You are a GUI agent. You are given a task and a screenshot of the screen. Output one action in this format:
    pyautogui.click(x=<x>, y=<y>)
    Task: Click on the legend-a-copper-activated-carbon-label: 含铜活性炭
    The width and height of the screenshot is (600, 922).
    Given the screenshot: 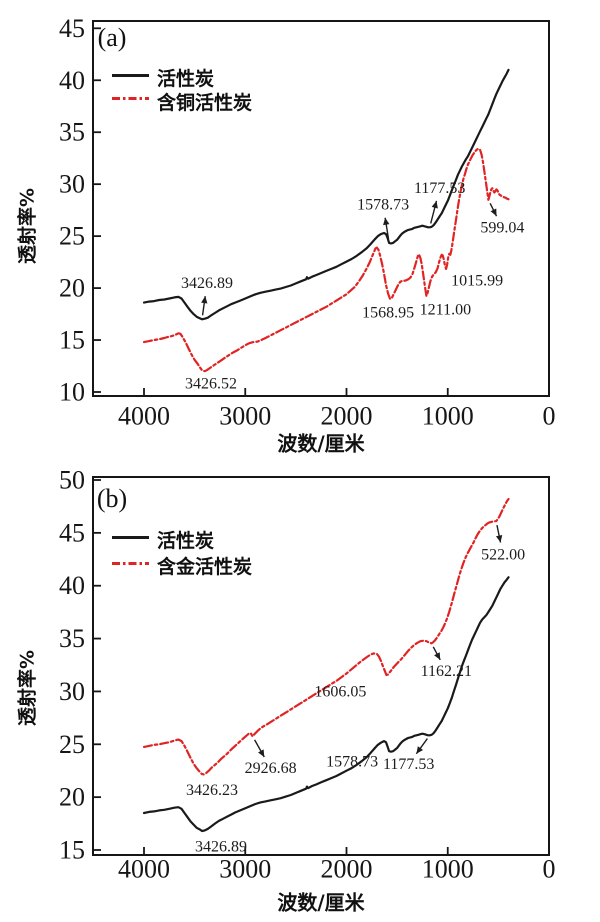 What is the action you would take?
    pyautogui.click(x=205, y=103)
    